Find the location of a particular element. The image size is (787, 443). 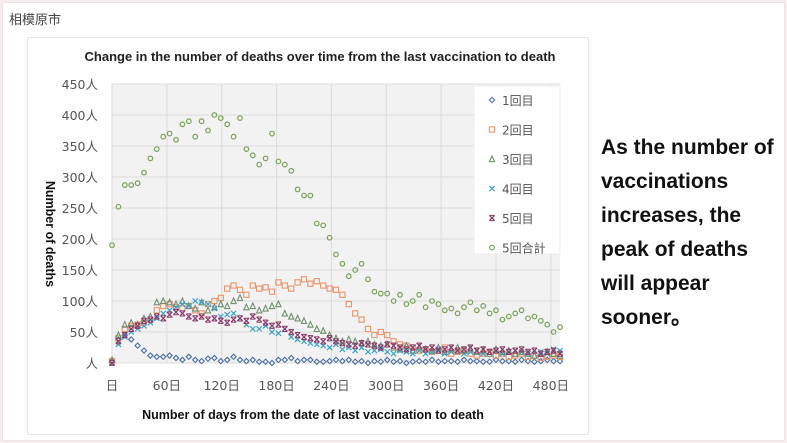

y-tick-label: 50人 is located at coordinates (84, 332).